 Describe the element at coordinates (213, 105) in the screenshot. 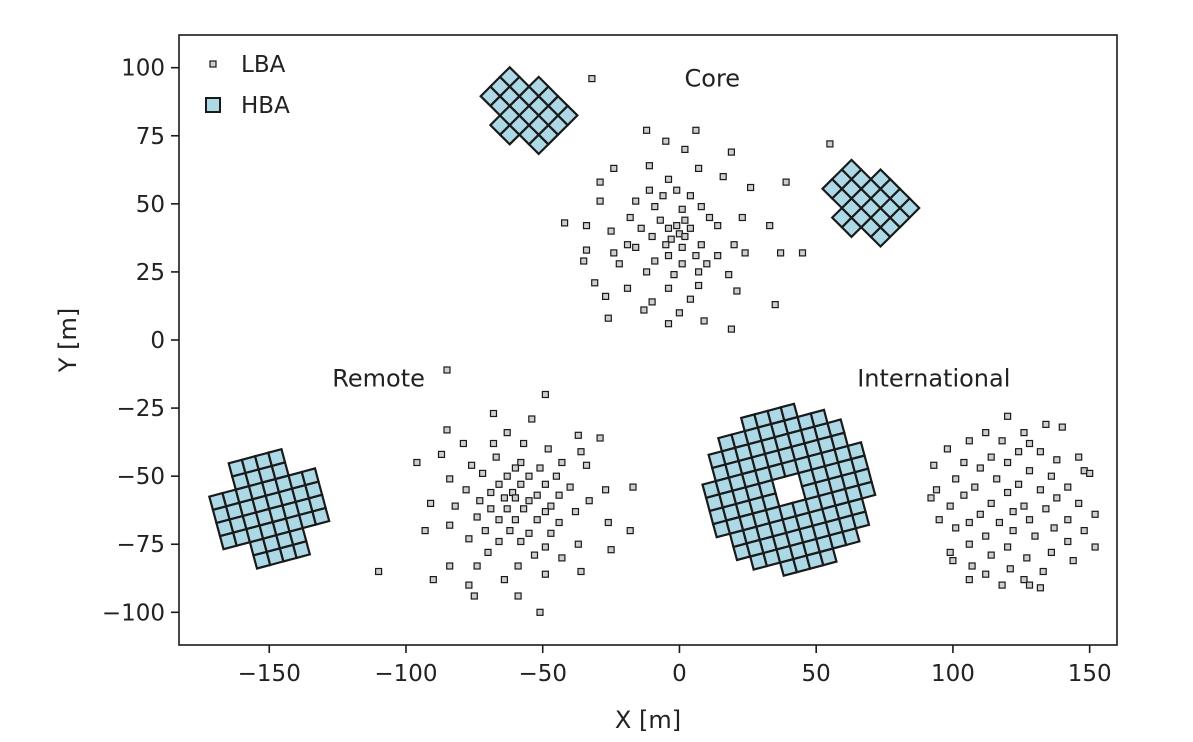

I see `legend-marker-hba` at that location.